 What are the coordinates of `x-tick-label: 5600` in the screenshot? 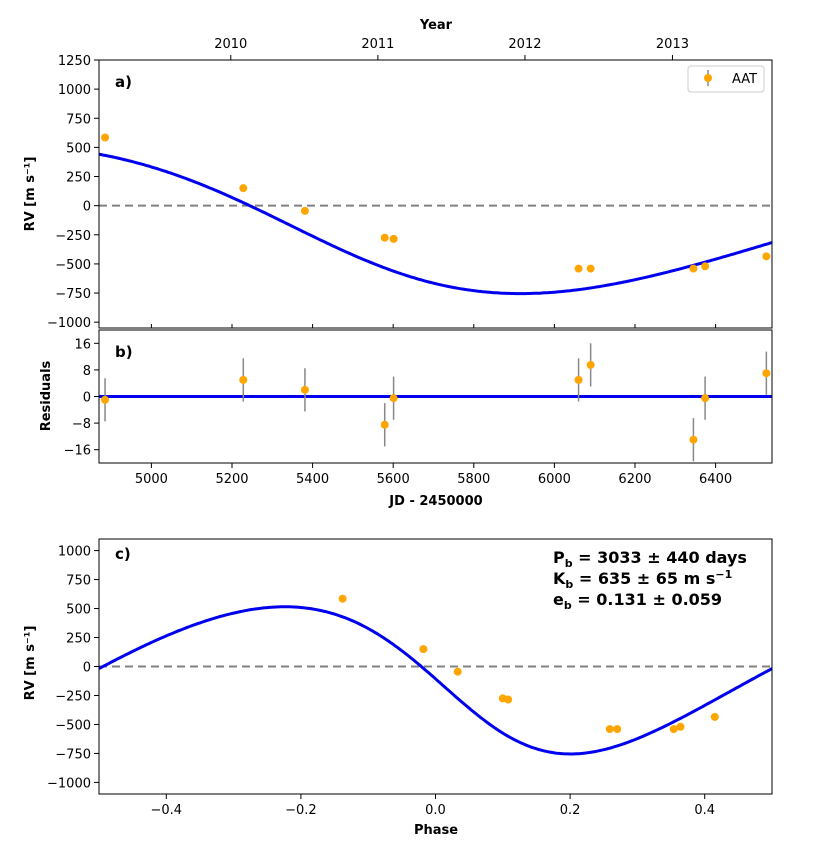 It's located at (393, 479).